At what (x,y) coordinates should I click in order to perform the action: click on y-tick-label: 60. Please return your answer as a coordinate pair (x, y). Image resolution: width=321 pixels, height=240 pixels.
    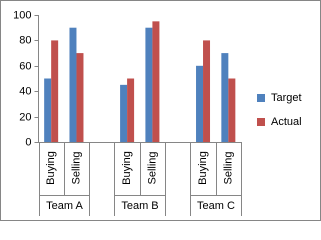
    Looking at the image, I should click on (25, 66).